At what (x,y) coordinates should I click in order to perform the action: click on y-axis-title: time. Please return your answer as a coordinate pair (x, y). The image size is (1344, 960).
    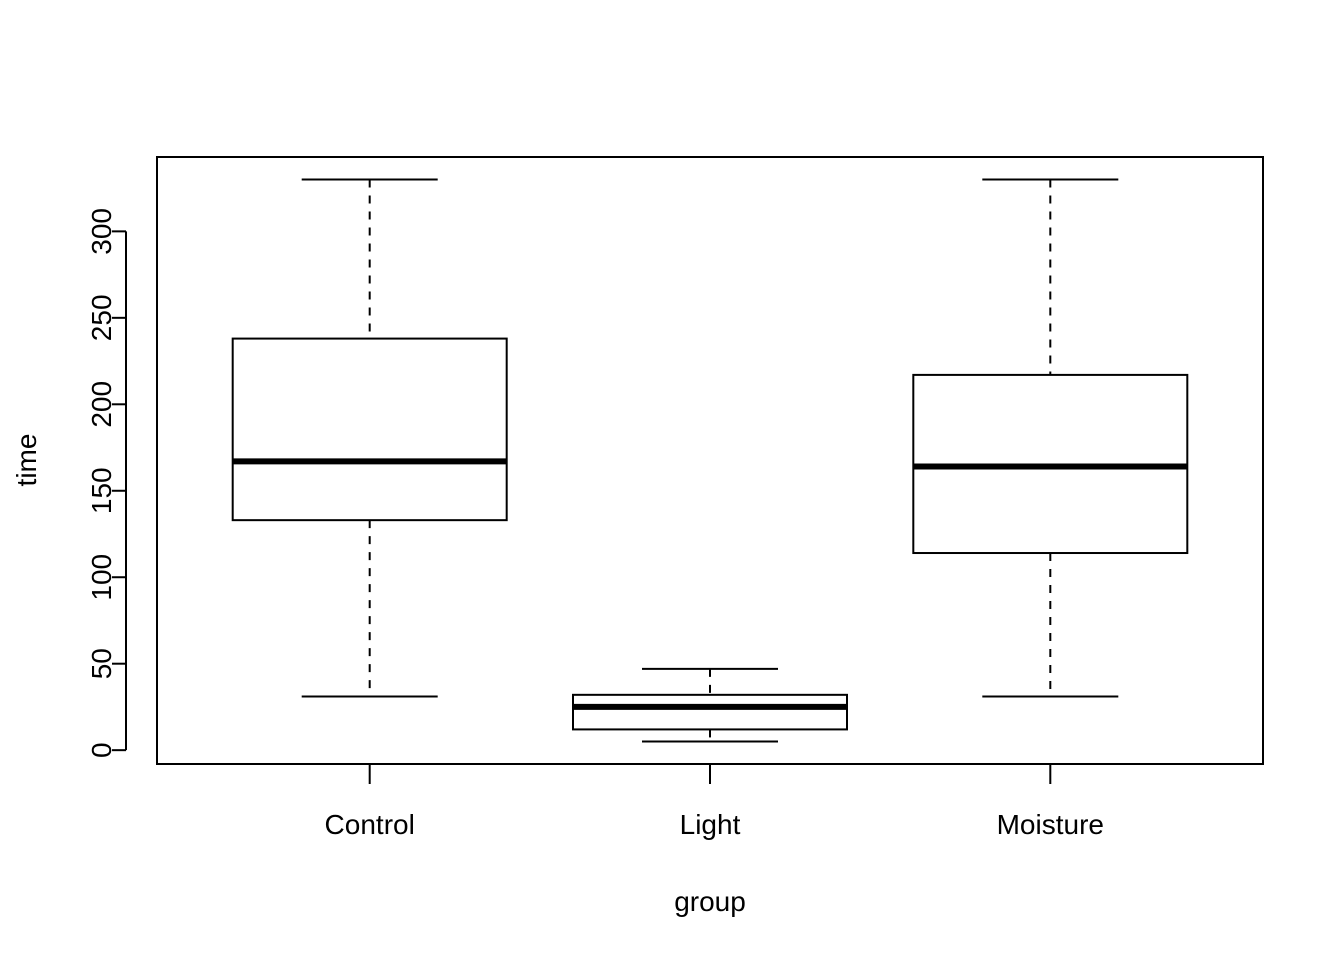
    Looking at the image, I should click on (26, 460).